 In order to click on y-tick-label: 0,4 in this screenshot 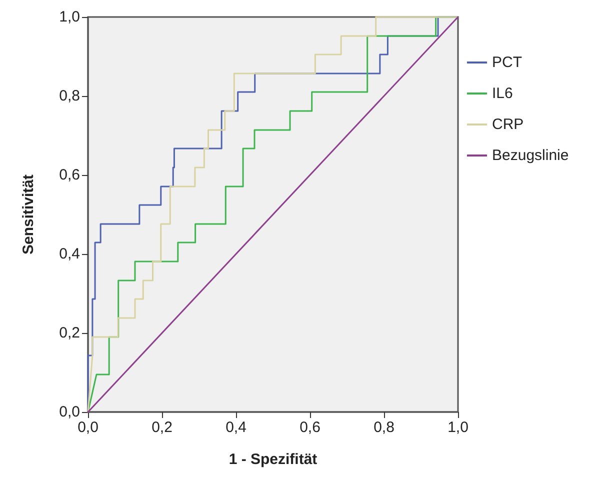, I will do `click(69, 254)`.